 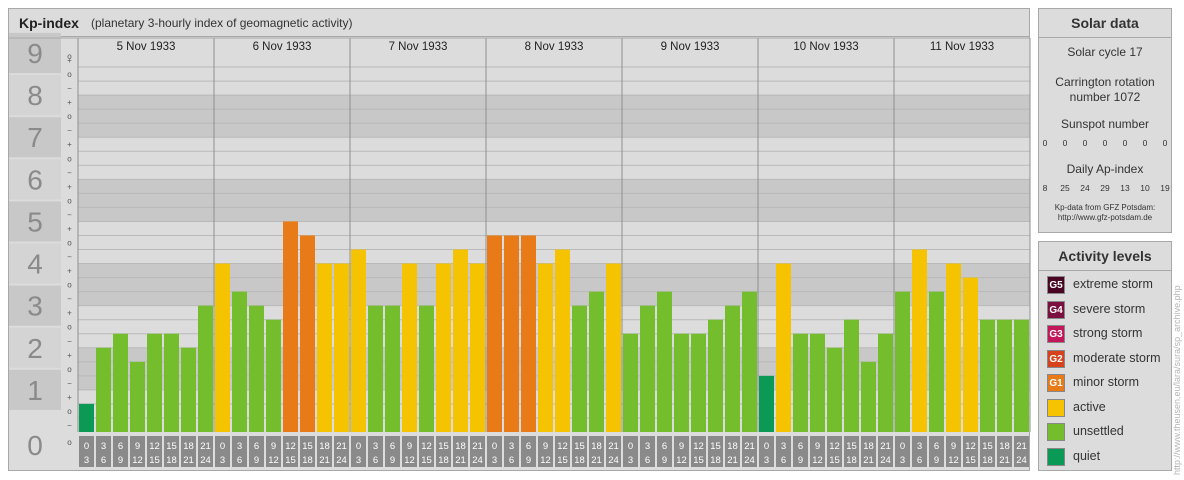 What do you see at coordinates (1105, 217) in the screenshot?
I see `source-line2: http://www.gfz-potsdam.de` at bounding box center [1105, 217].